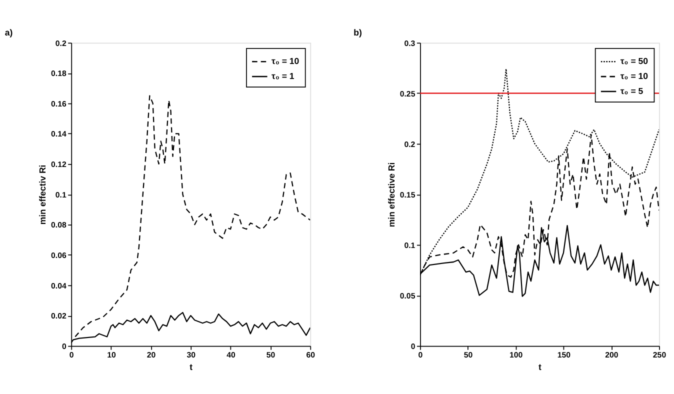  I want to click on legend-label: τ₀ = 1, so click(283, 76).